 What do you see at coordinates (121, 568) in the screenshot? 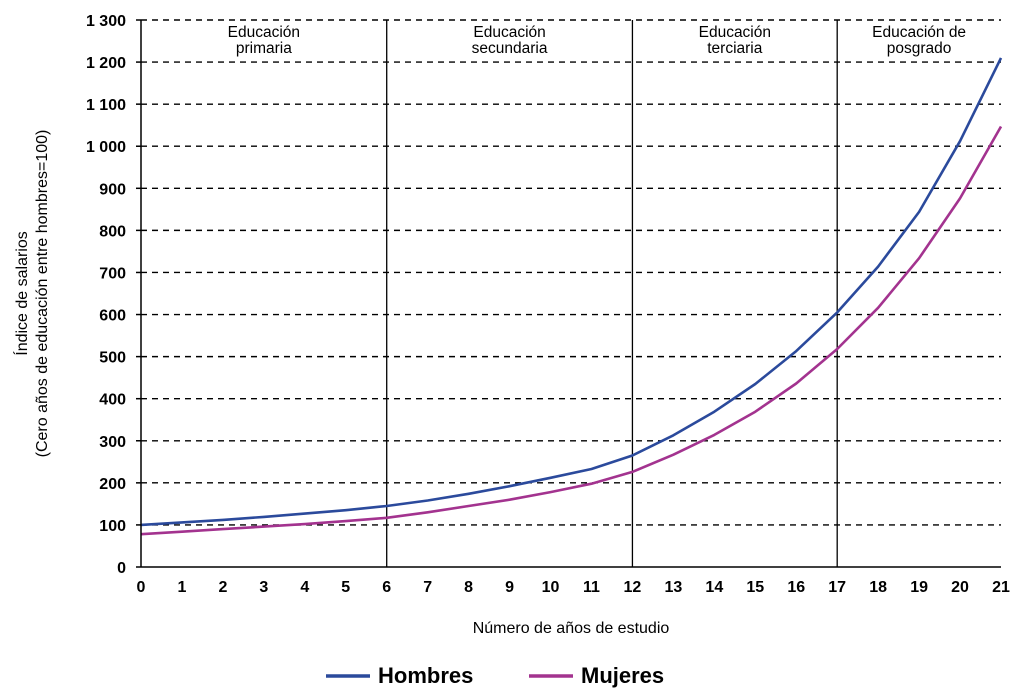
I see `y-tick-label: 0` at bounding box center [121, 568].